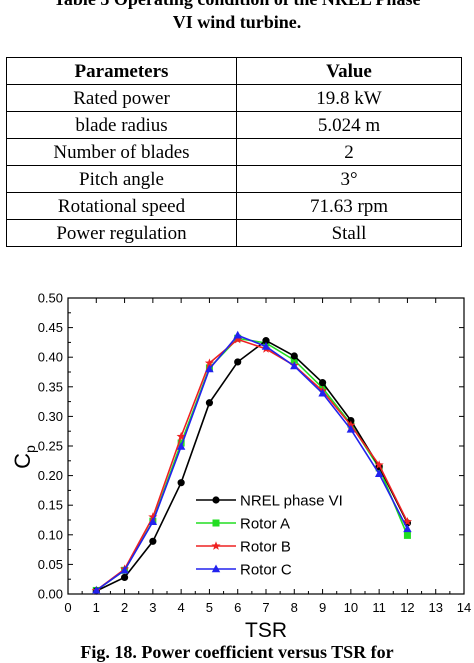 This screenshot has height=663, width=474. What do you see at coordinates (50, 327) in the screenshot?
I see `y-tick-label: 0.45` at bounding box center [50, 327].